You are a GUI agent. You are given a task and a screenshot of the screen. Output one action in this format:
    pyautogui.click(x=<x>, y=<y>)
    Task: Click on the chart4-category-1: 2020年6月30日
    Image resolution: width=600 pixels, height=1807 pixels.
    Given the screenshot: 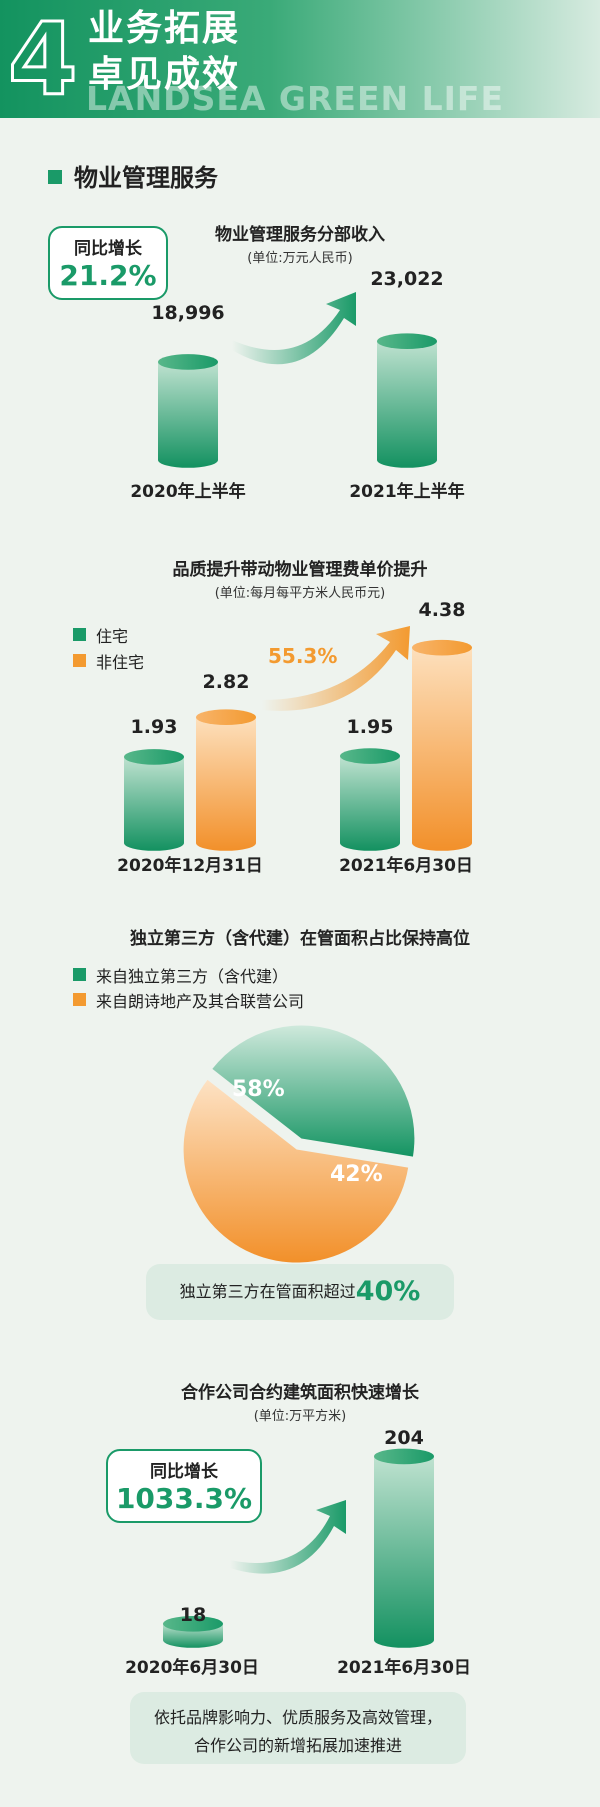 What is the action you would take?
    pyautogui.click(x=192, y=1668)
    